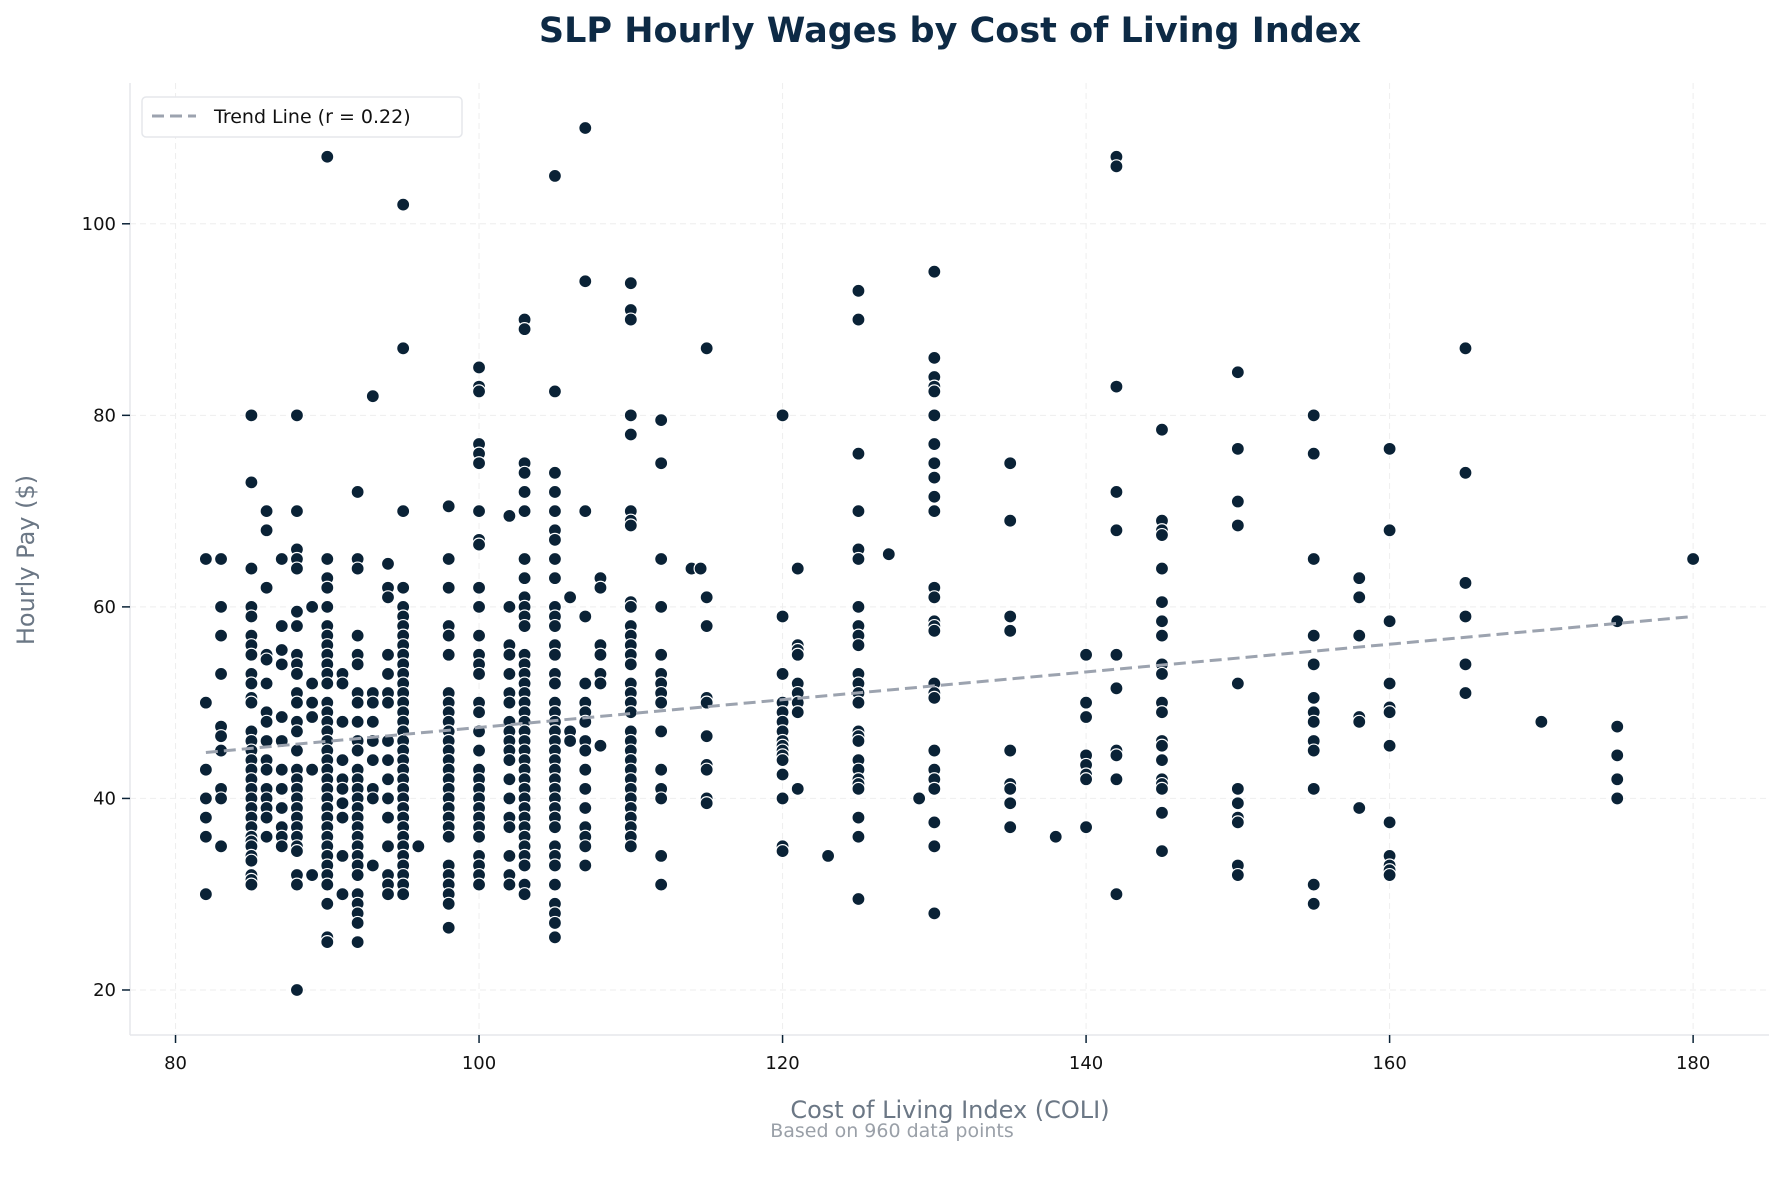 The height and width of the screenshot is (1188, 1784). Describe the element at coordinates (1389, 1063) in the screenshot. I see `x-tick-label: 160` at that location.